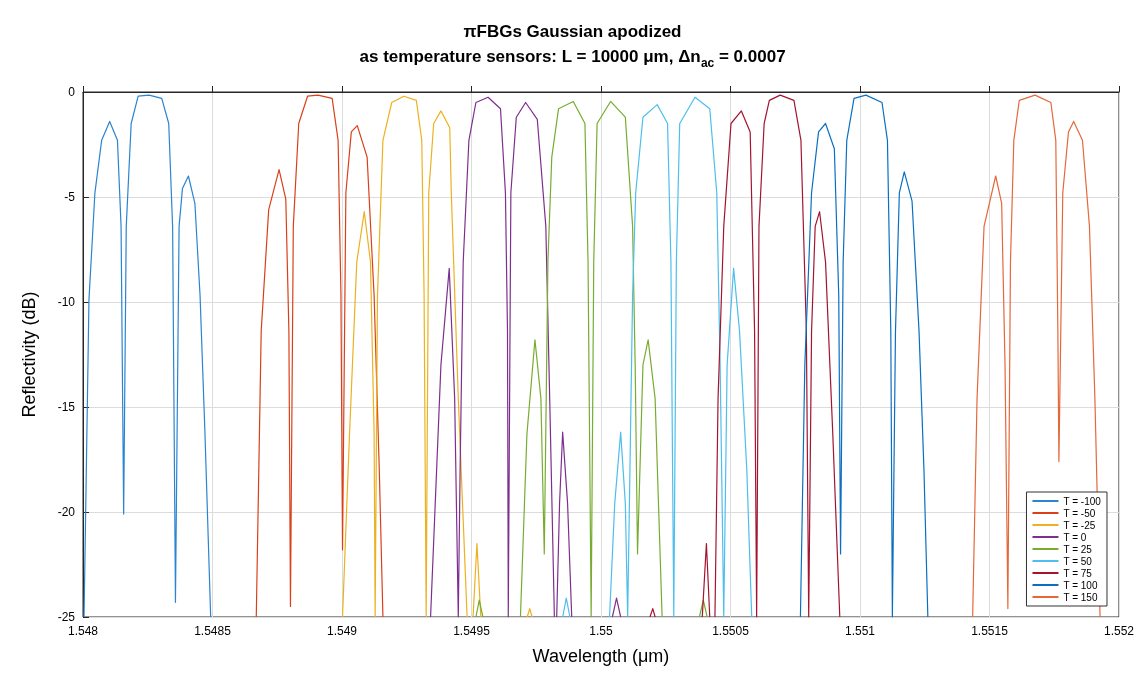  Describe the element at coordinates (1079, 525) in the screenshot. I see `legend-label: T = -25` at that location.